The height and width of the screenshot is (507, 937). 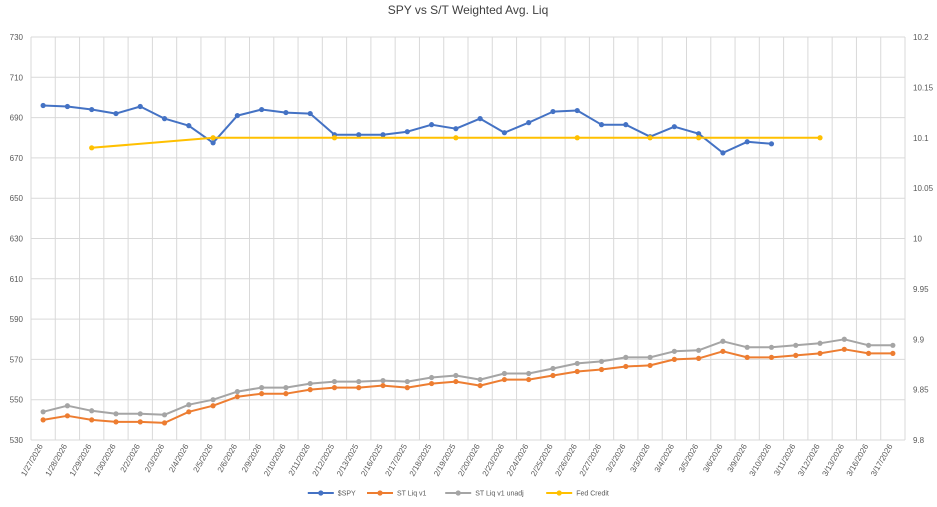 What do you see at coordinates (17, 400) in the screenshot?
I see `left-tick-label: 550` at bounding box center [17, 400].